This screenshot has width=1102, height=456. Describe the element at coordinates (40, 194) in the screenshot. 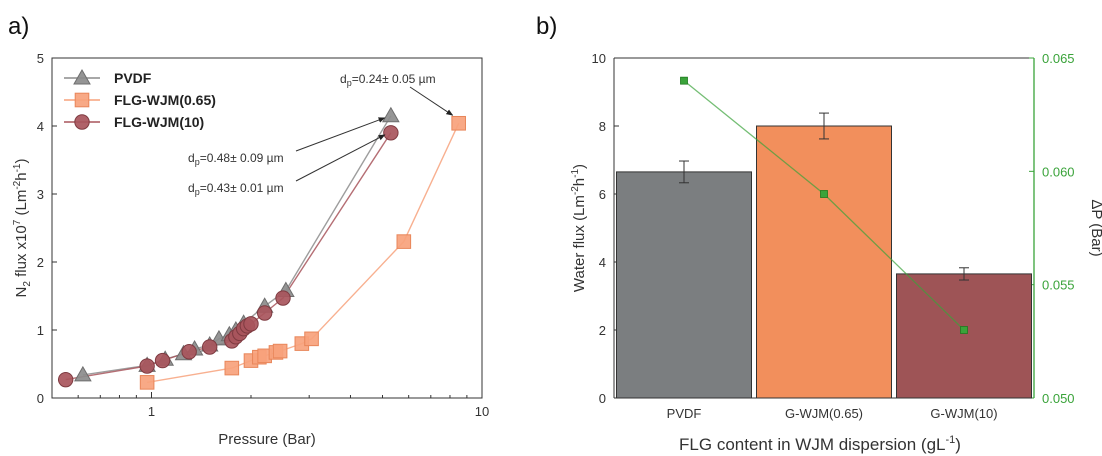

I see `panel-a-y-tick-label: 3` at that location.